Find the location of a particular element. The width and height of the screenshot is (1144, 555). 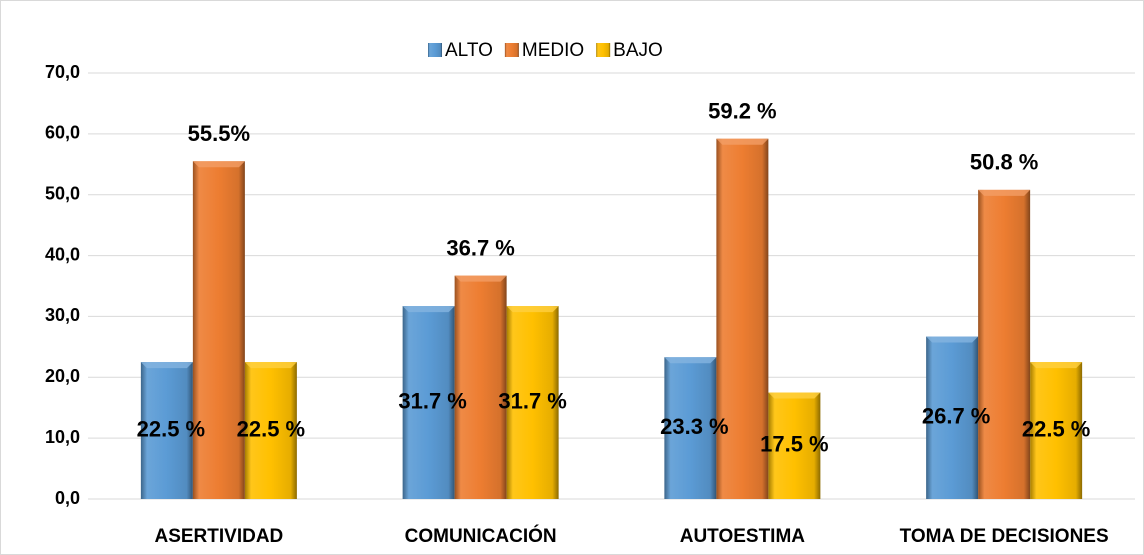

data-label: 50.8 % is located at coordinates (1004, 162).